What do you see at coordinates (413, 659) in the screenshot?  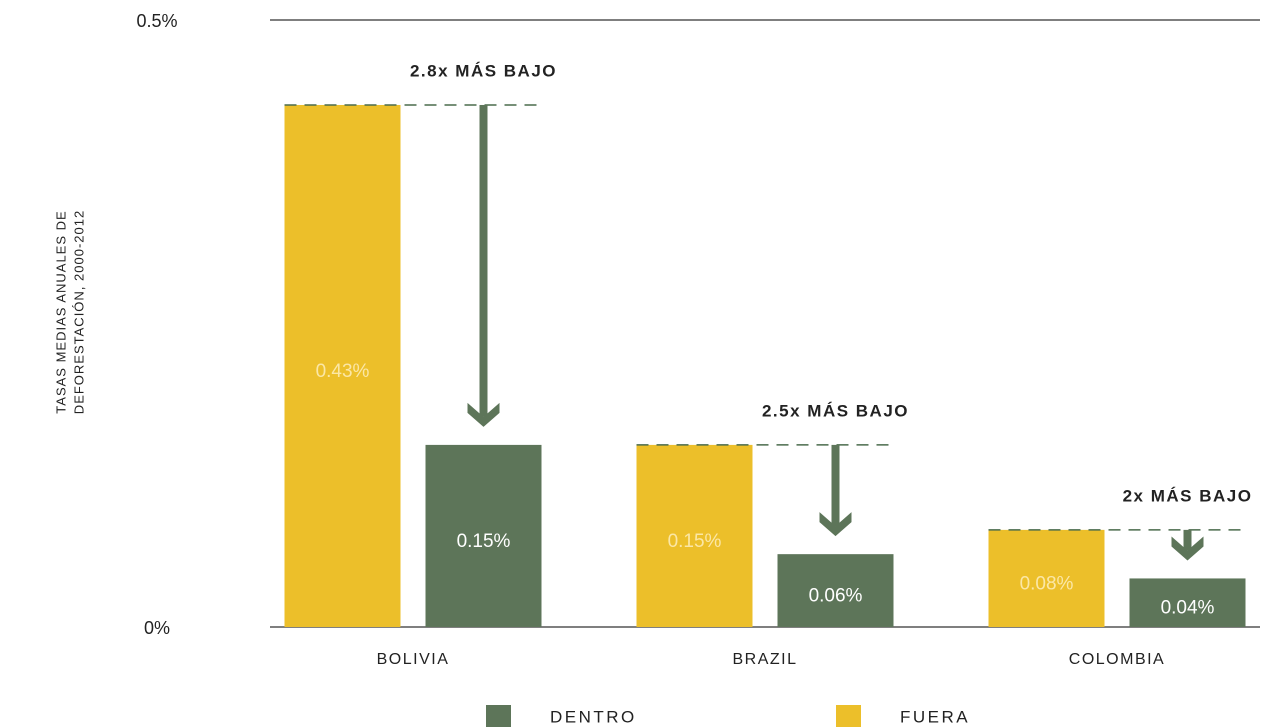 I see `x-tick-label: BOLIVIA` at bounding box center [413, 659].